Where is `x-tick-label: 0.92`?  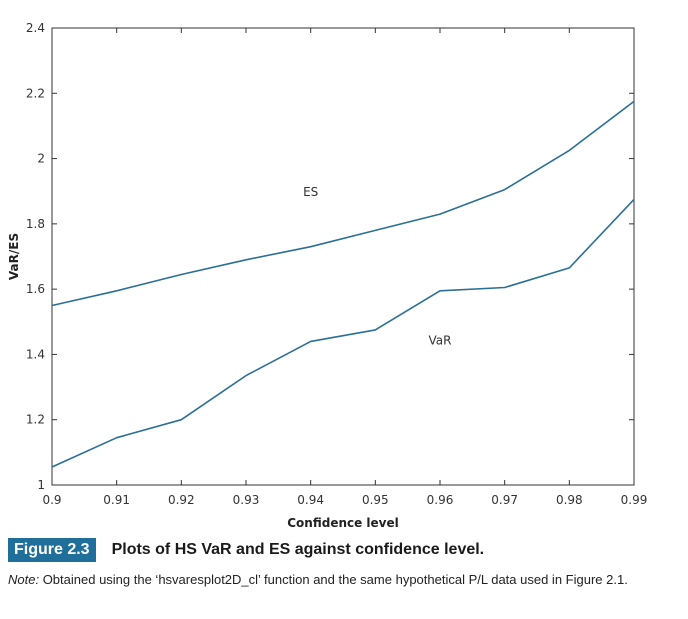
x-tick-label: 0.92 is located at coordinates (181, 500).